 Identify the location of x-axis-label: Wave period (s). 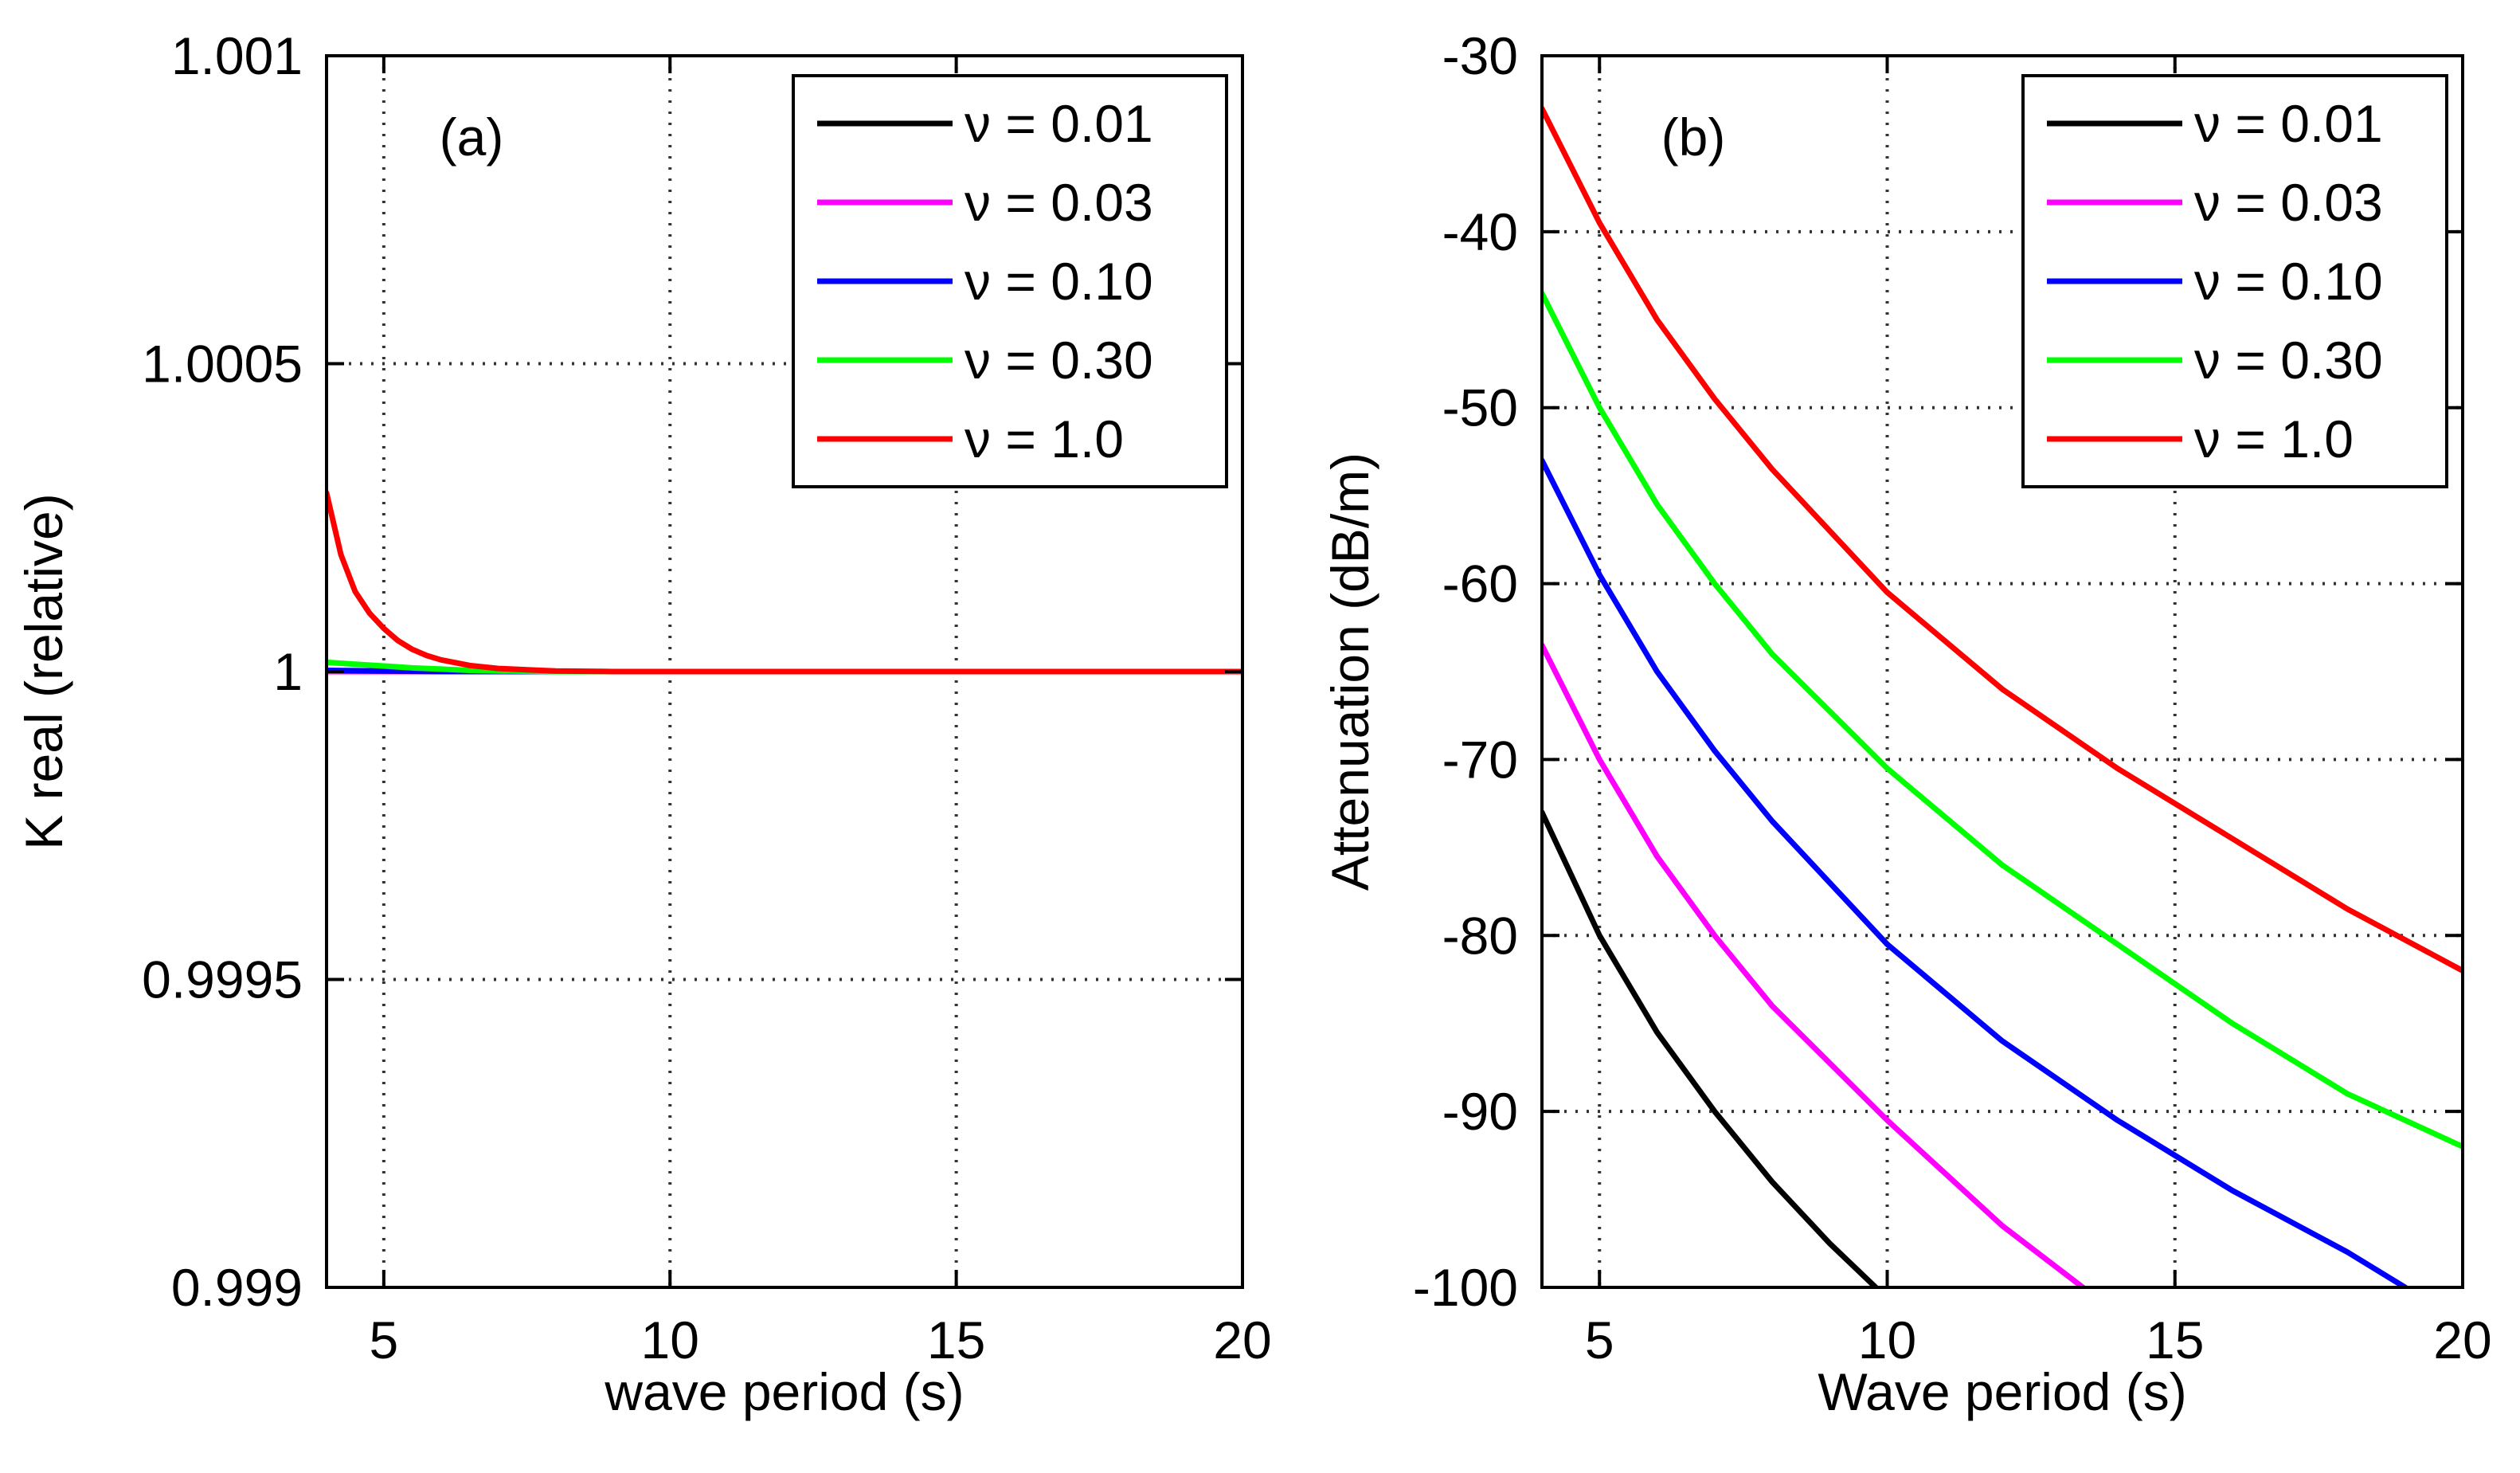
(2002, 1391).